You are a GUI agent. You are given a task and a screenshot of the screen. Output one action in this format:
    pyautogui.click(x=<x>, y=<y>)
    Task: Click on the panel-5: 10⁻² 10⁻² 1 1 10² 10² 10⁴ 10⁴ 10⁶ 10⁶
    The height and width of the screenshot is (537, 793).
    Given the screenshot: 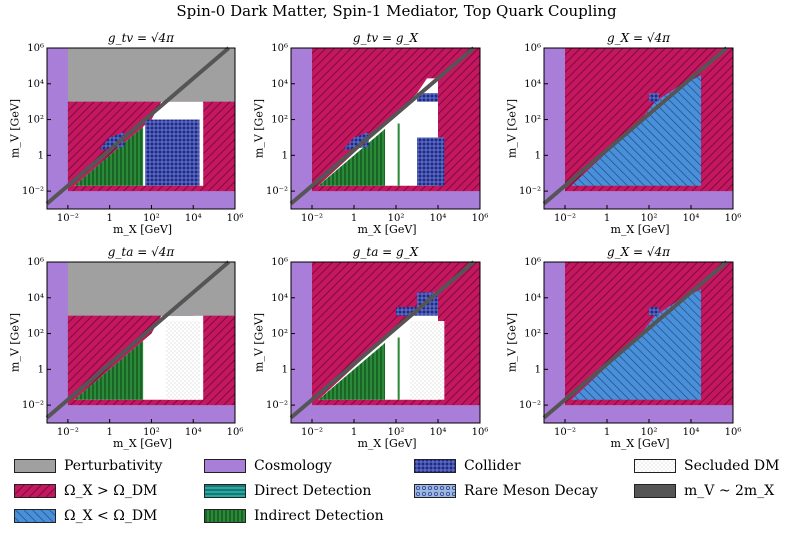 What is the action you would take?
    pyautogui.click(x=377, y=347)
    